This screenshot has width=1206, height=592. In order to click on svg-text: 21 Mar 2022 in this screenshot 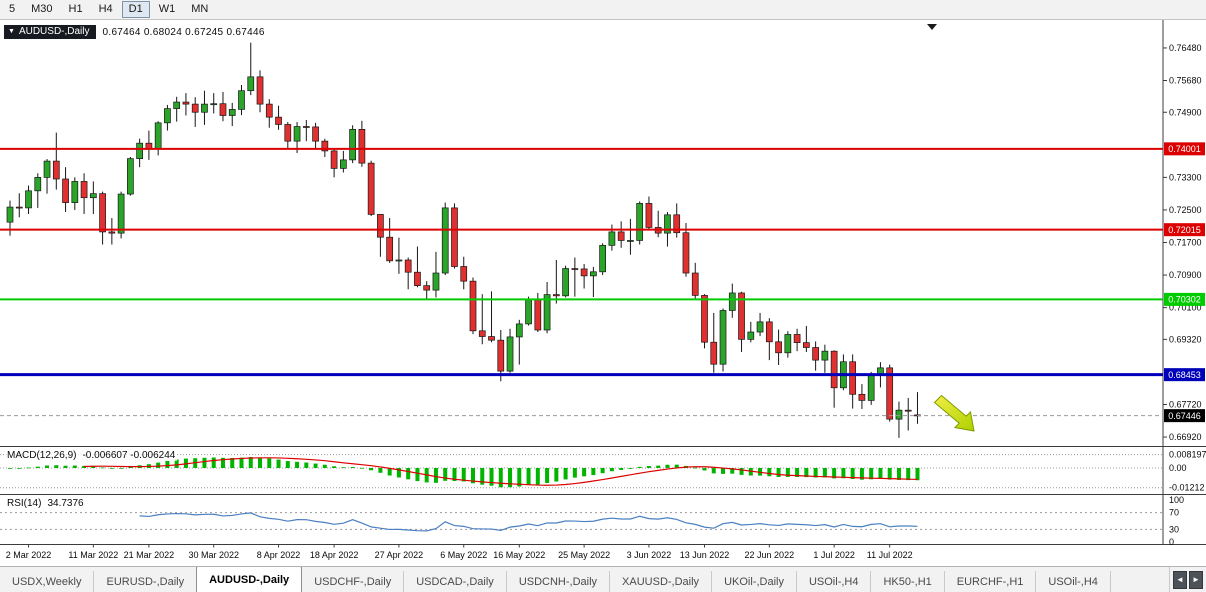, I will do `click(149, 555)`.